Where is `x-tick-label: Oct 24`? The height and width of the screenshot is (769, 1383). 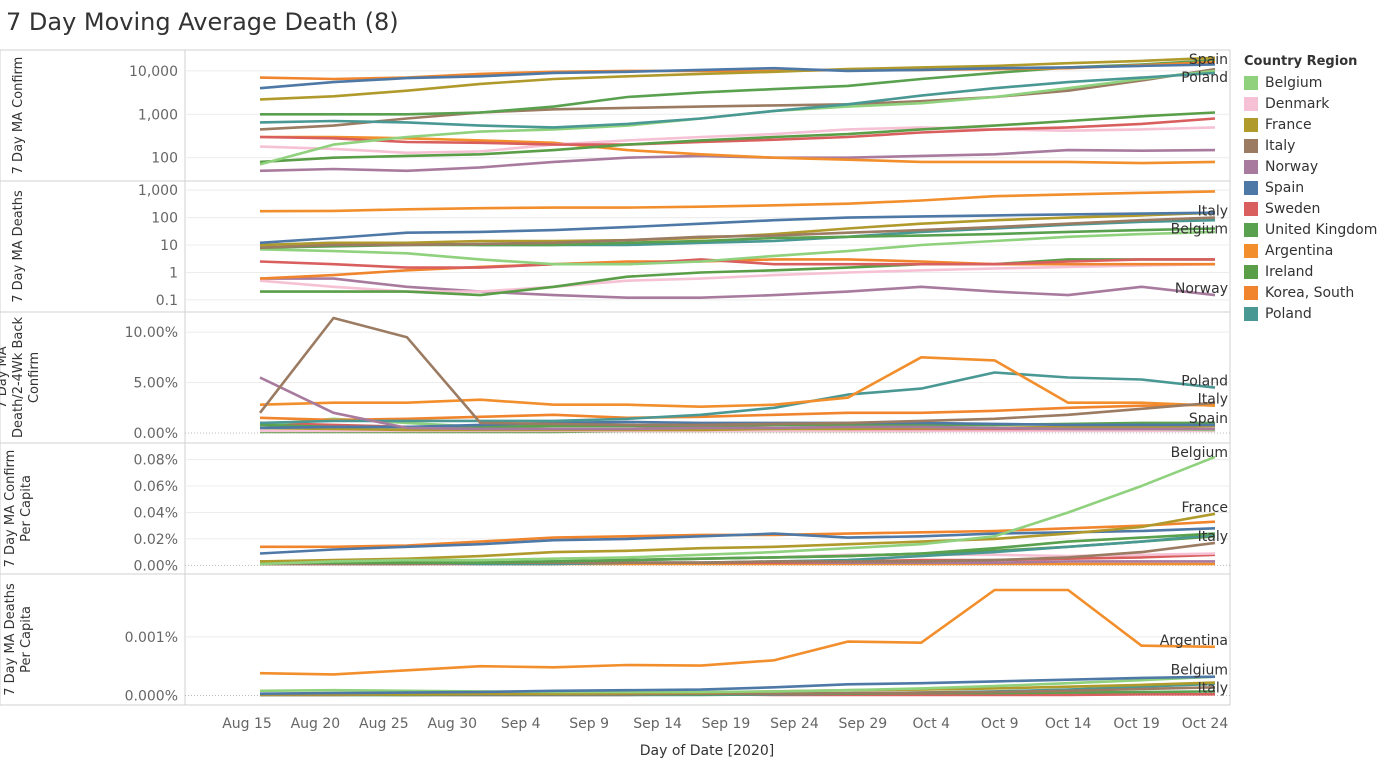
x-tick-label: Oct 24 is located at coordinates (1205, 724).